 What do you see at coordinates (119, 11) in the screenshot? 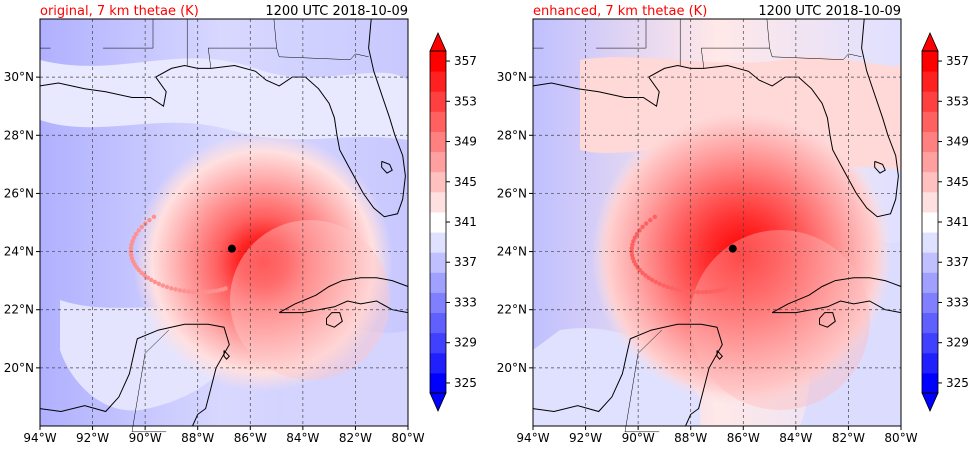
I see `panel-title: original, 7 km thetae (K)` at bounding box center [119, 11].